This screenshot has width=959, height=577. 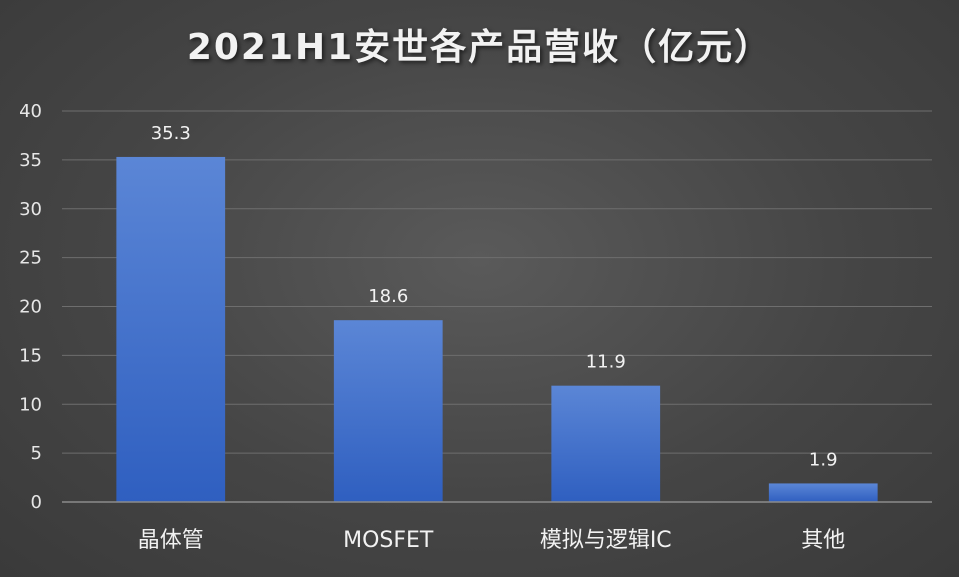 I want to click on data-label: 11.9, so click(x=606, y=362).